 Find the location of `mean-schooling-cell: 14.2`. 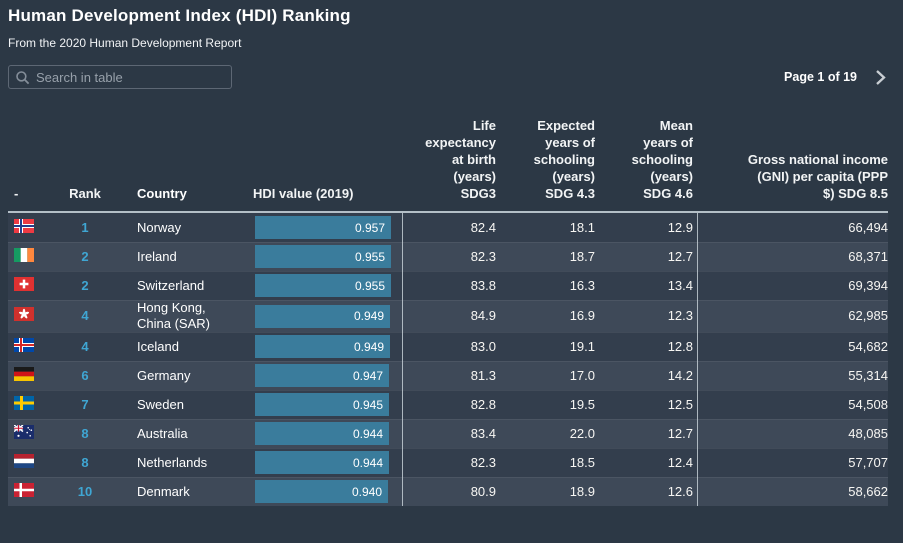

mean-schooling-cell: 14.2 is located at coordinates (680, 375).